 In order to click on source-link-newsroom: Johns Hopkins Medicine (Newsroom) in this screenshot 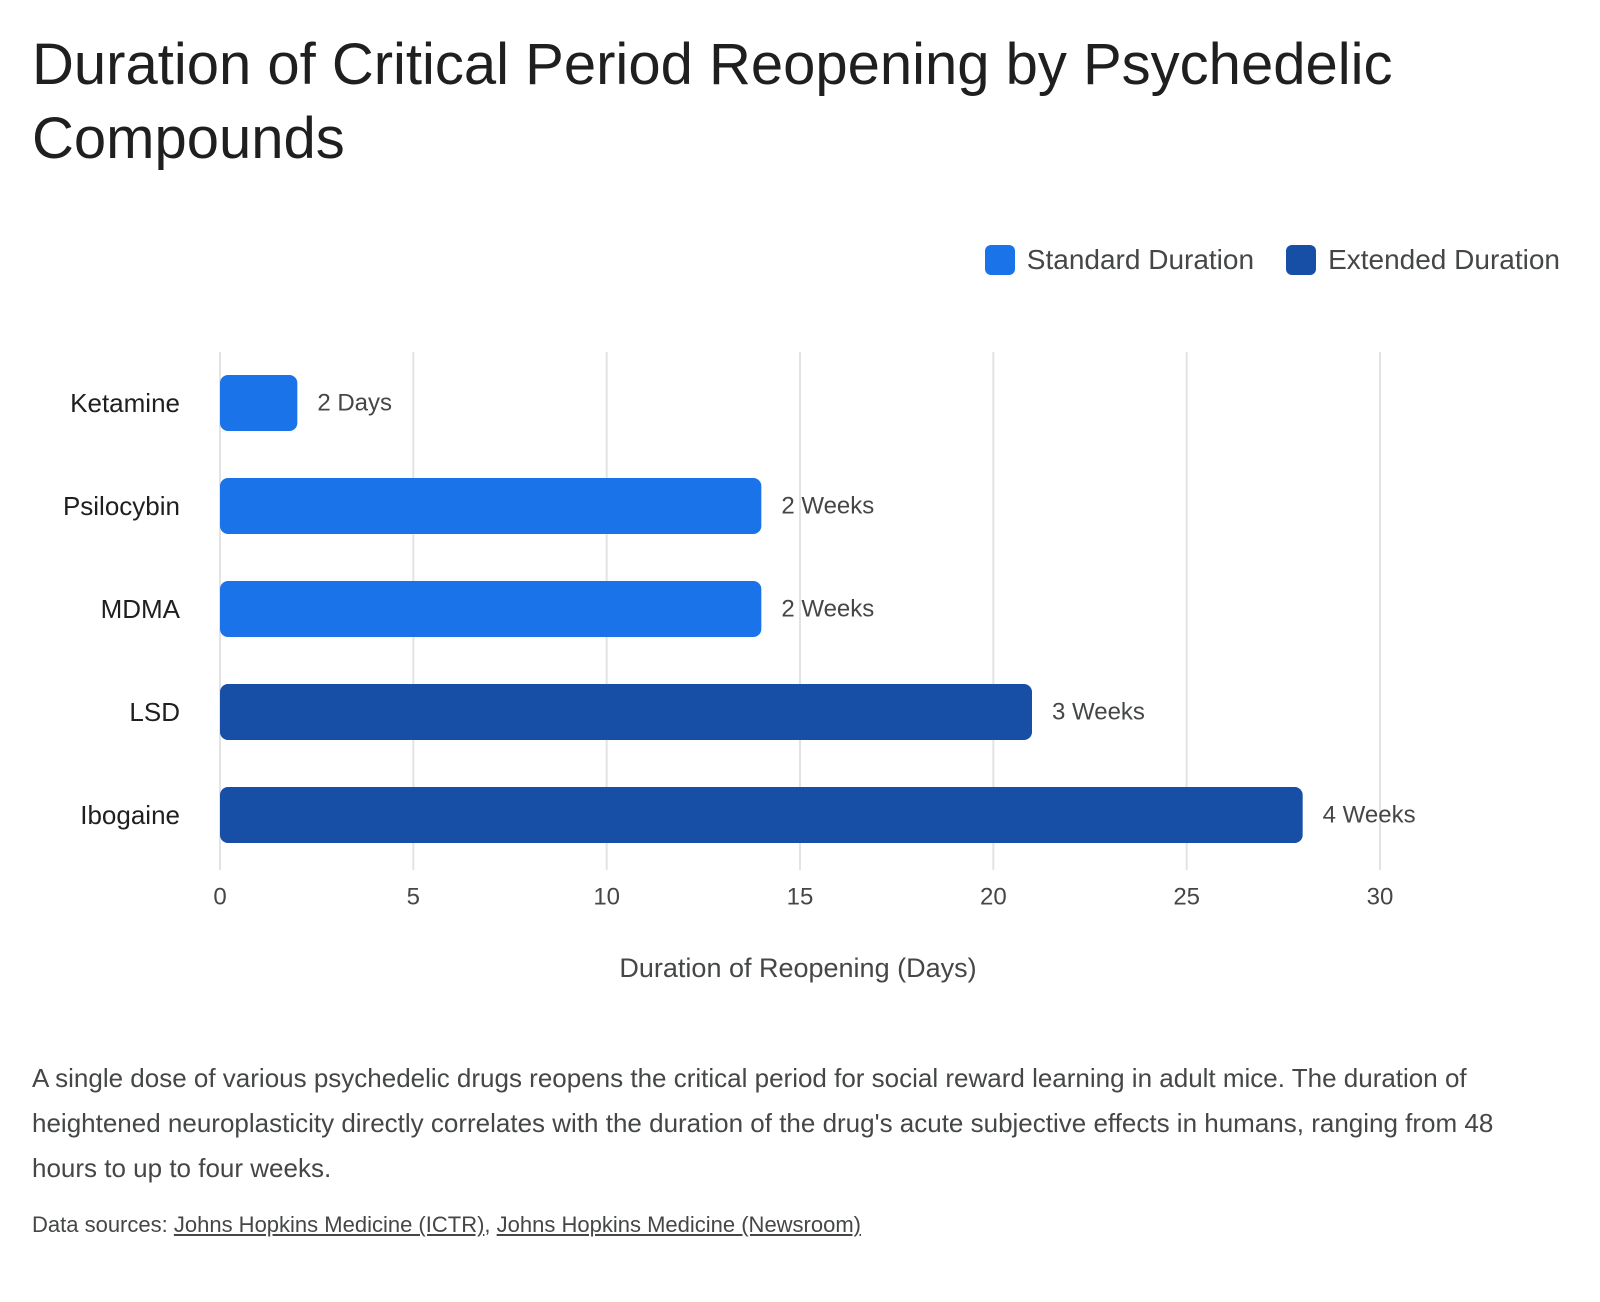, I will do `click(679, 1224)`.